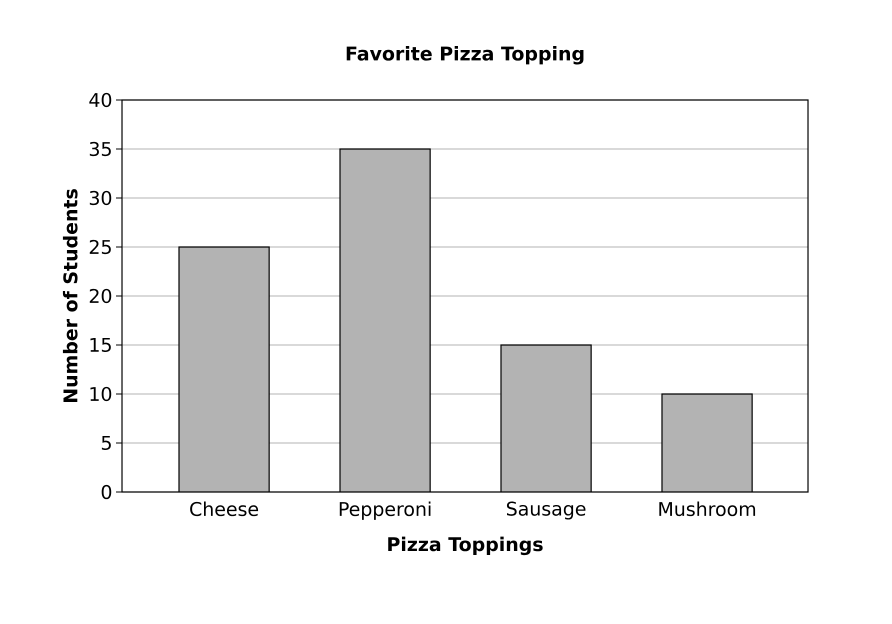 The image size is (892, 624). I want to click on x-tick-label: Cheese, so click(224, 509).